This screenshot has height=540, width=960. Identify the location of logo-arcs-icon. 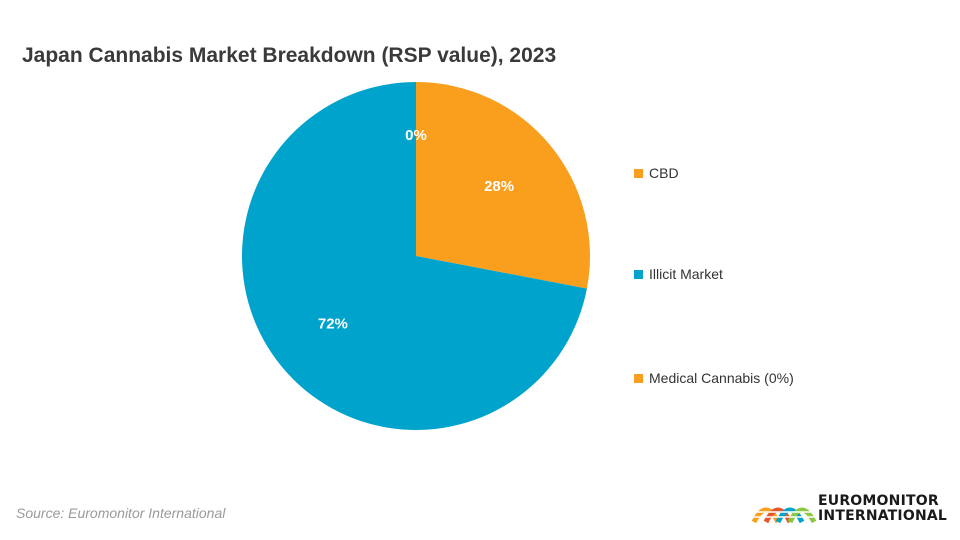
(784, 515).